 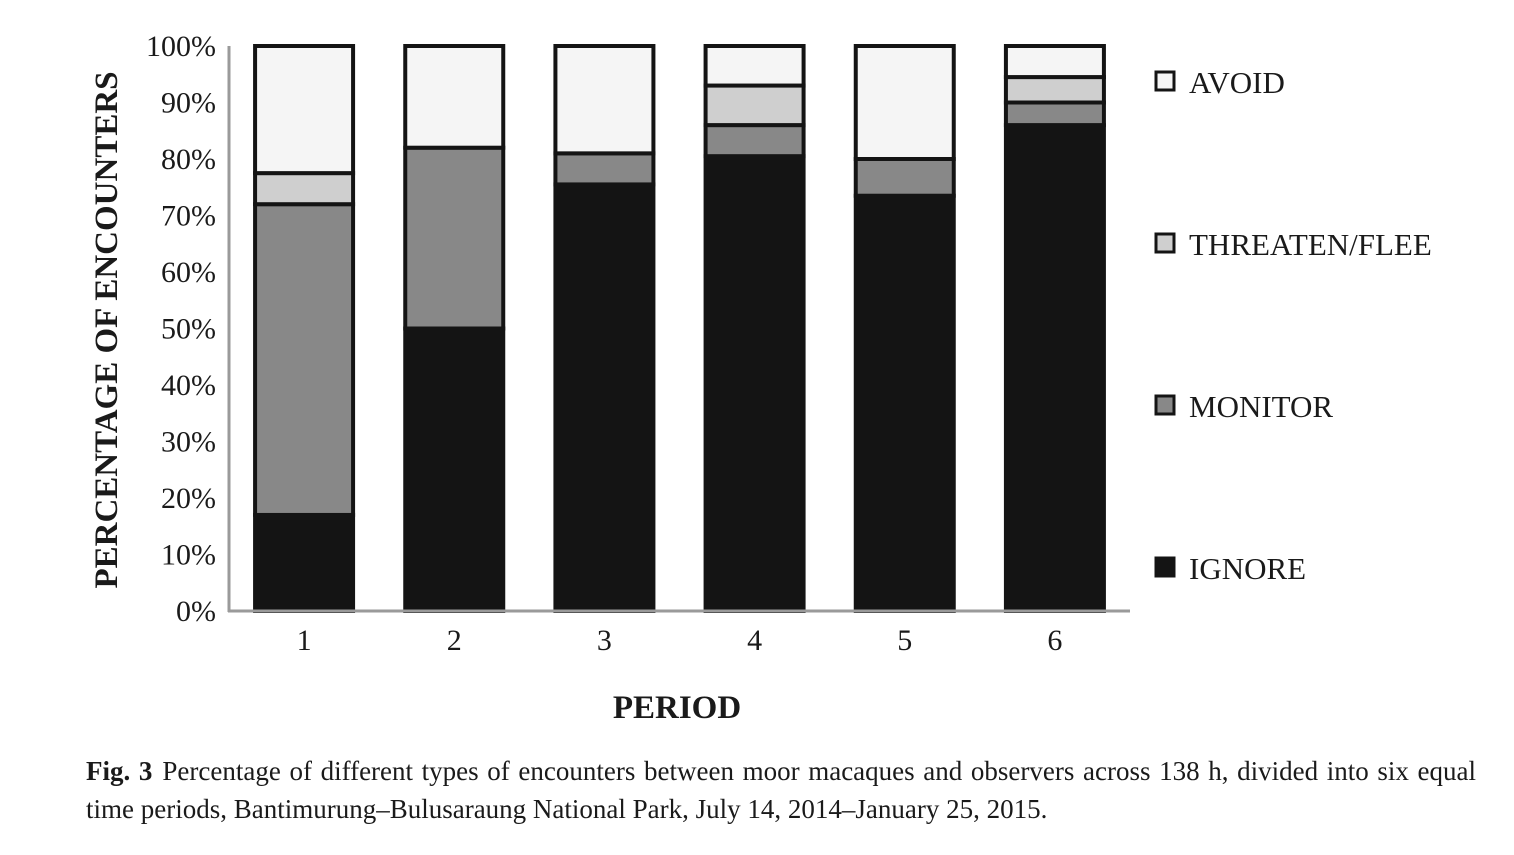 I want to click on y-axis-label: PERCENTAGE OF ENCOUNTERS, so click(x=107, y=329).